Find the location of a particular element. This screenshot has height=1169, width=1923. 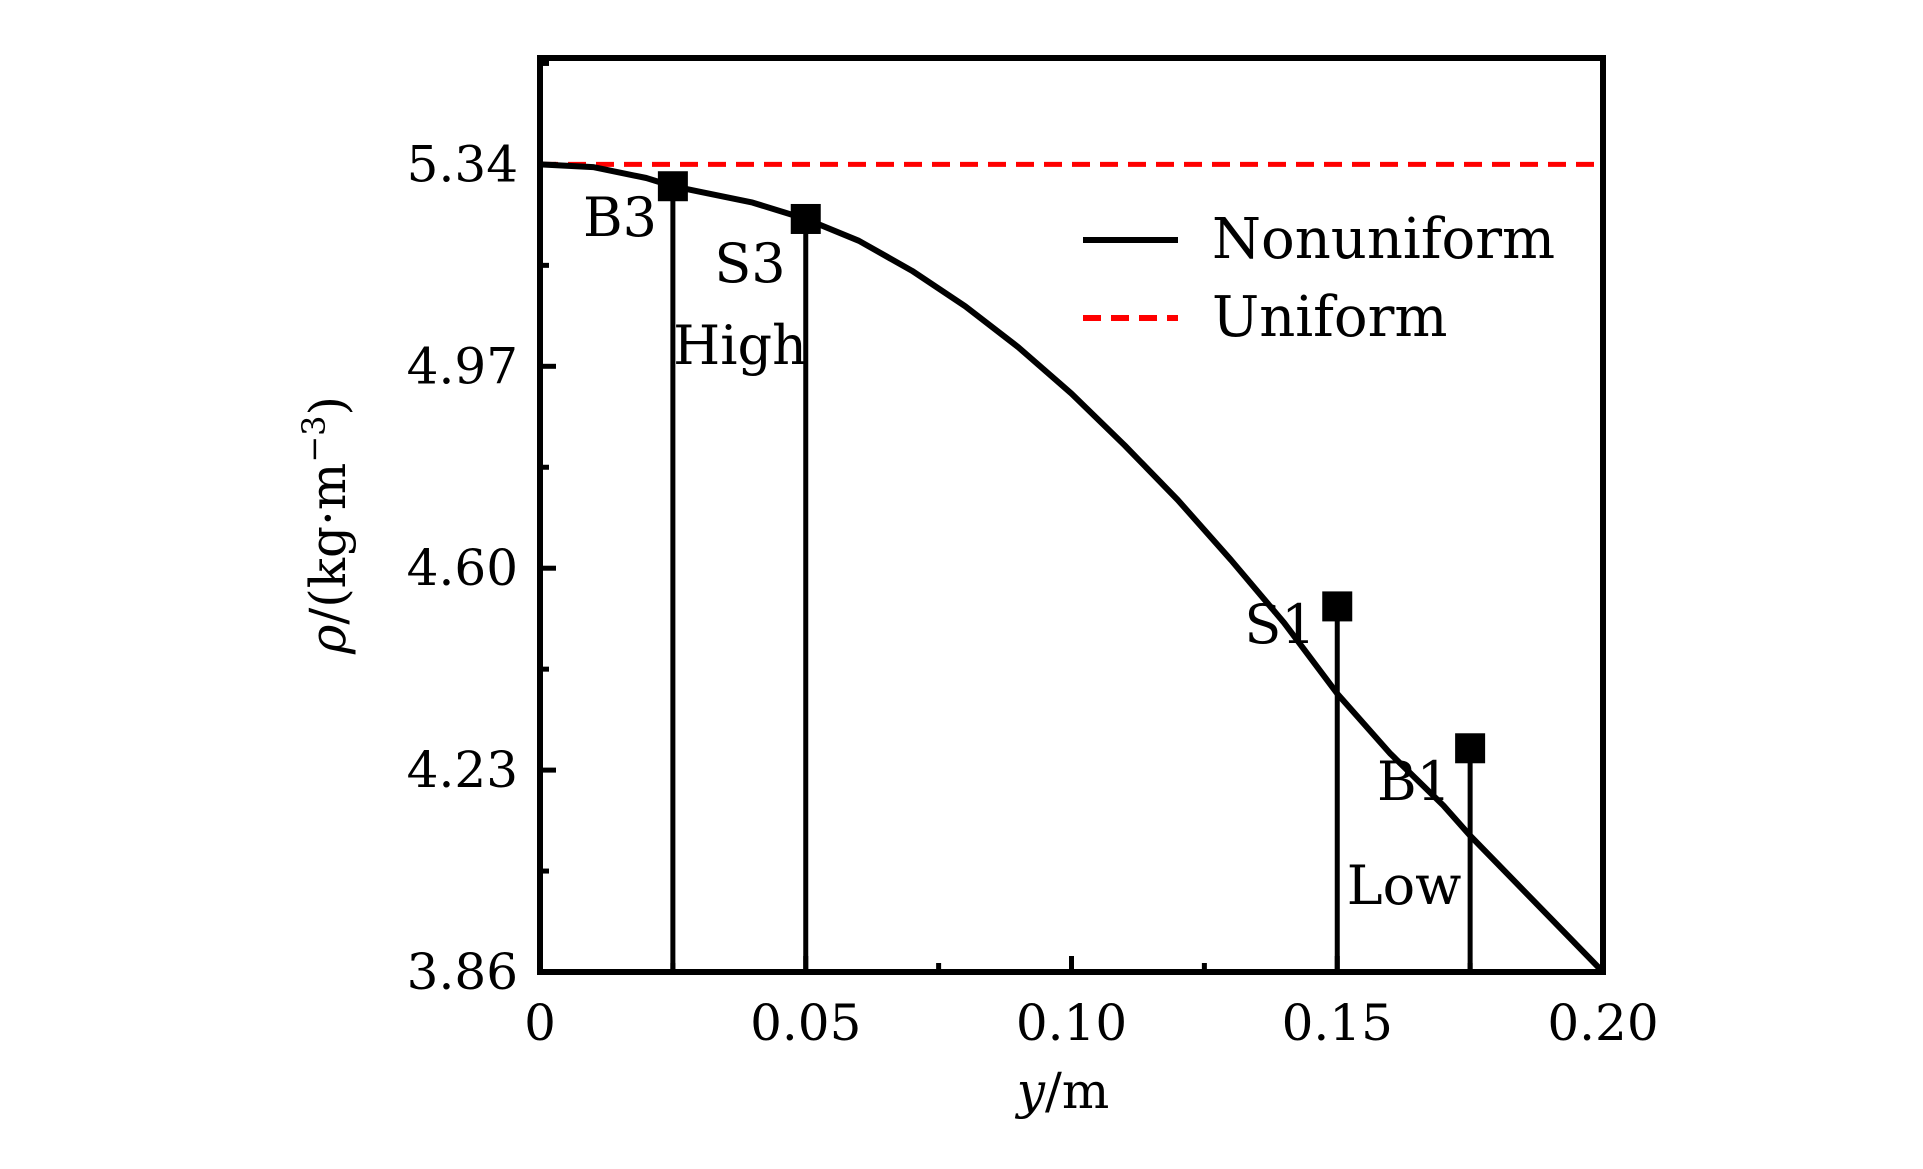

marker-s1 is located at coordinates (1337, 606).